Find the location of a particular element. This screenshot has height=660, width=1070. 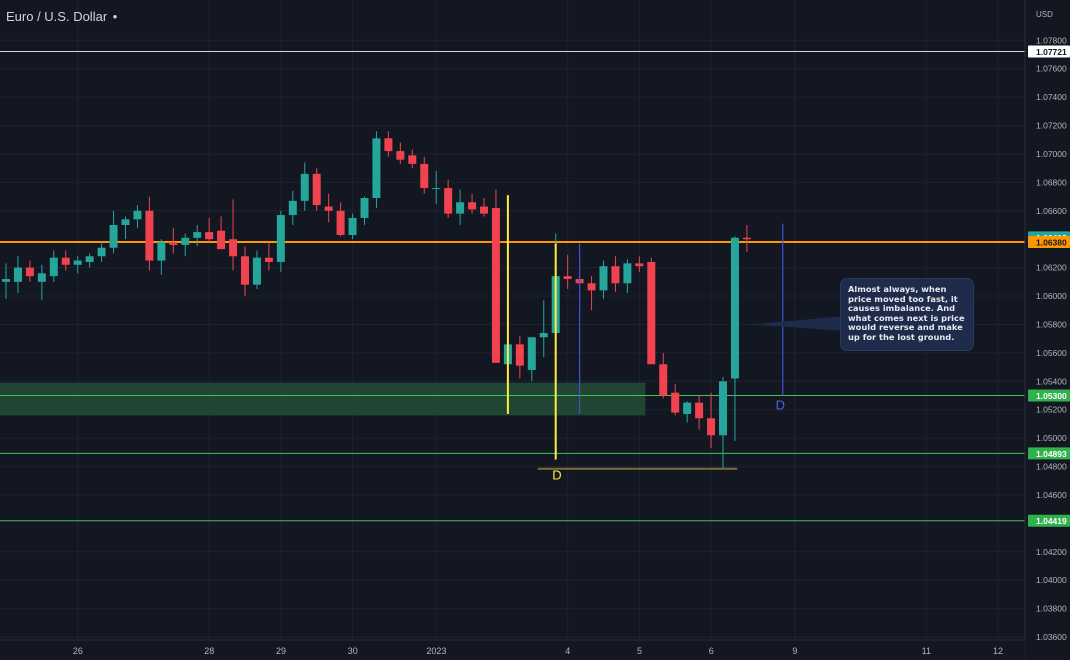

time-tick-label: 9 is located at coordinates (794, 651).